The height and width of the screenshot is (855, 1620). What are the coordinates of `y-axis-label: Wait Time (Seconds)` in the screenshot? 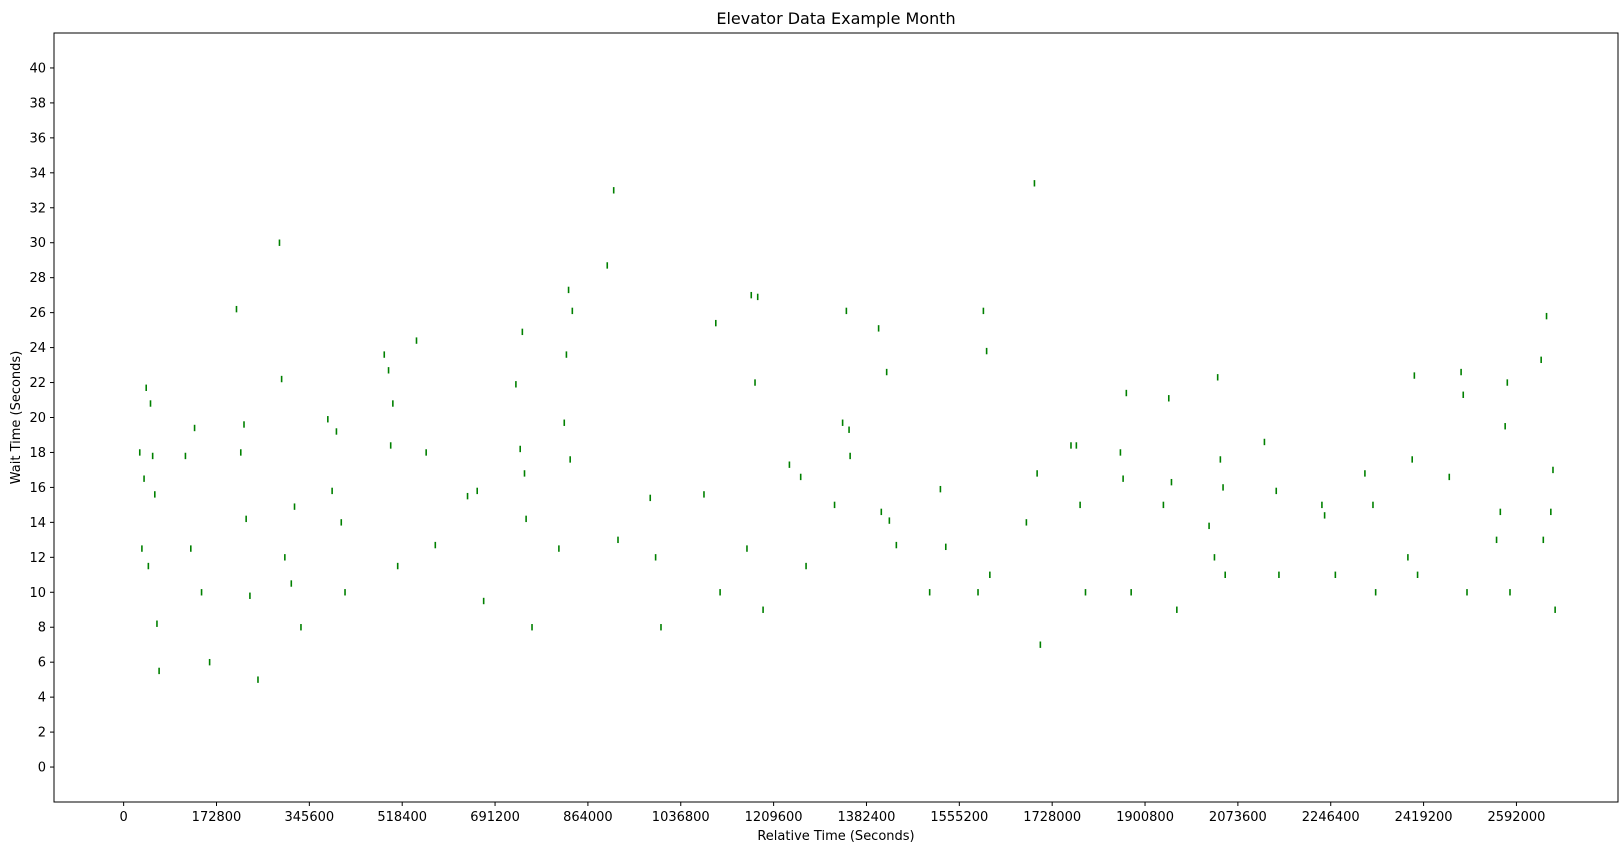 It's located at (16, 418).